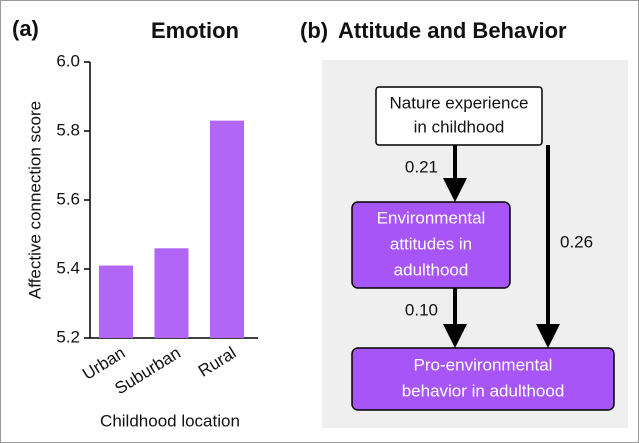  Describe the element at coordinates (483, 390) in the screenshot. I see `node-text: behavior in adulthood` at that location.